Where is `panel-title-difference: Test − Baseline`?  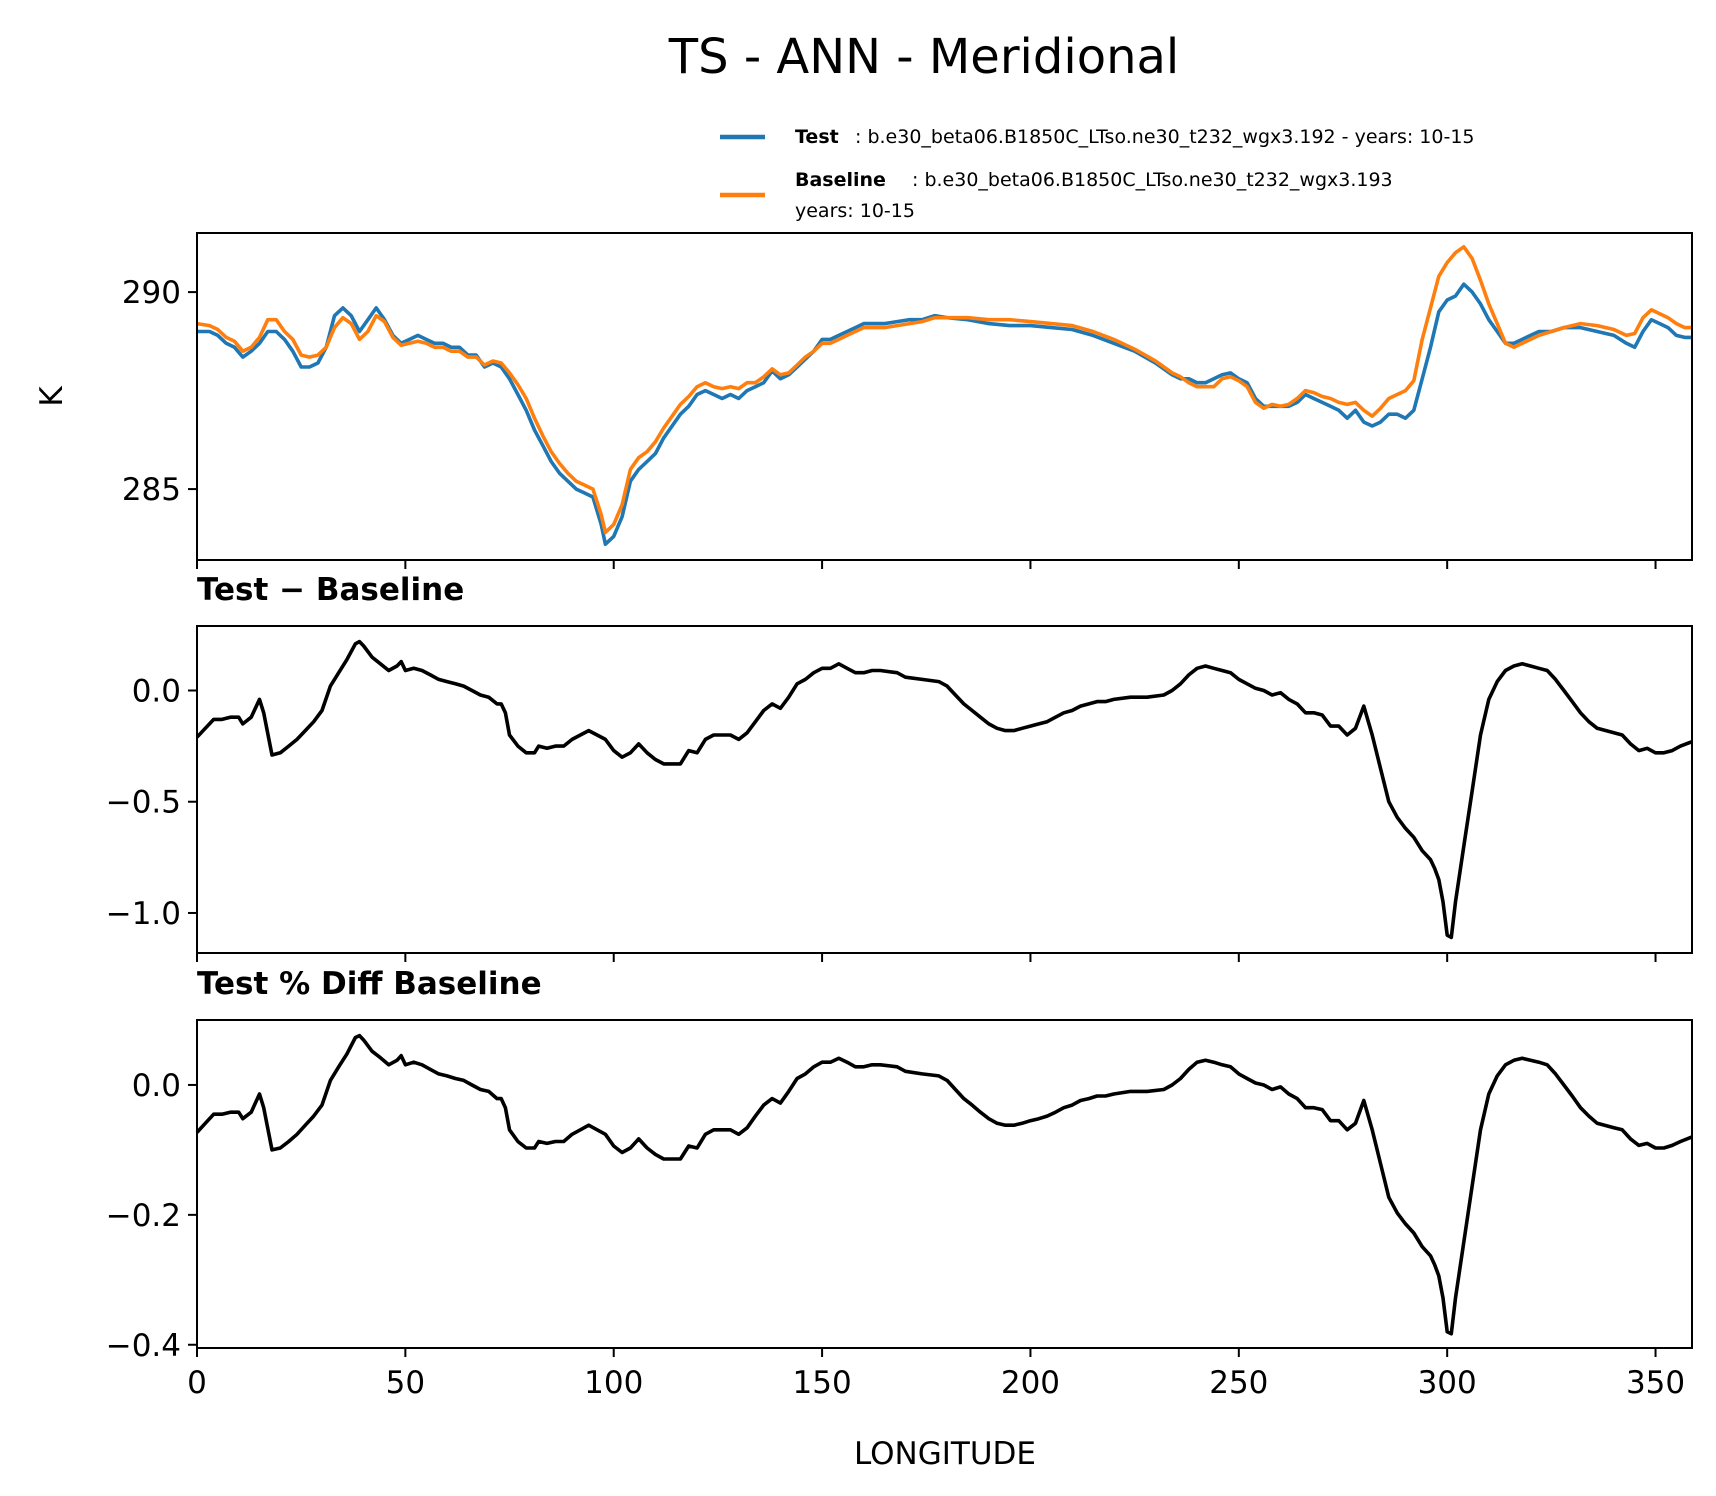
panel-title-difference: Test − Baseline is located at coordinates (330, 590).